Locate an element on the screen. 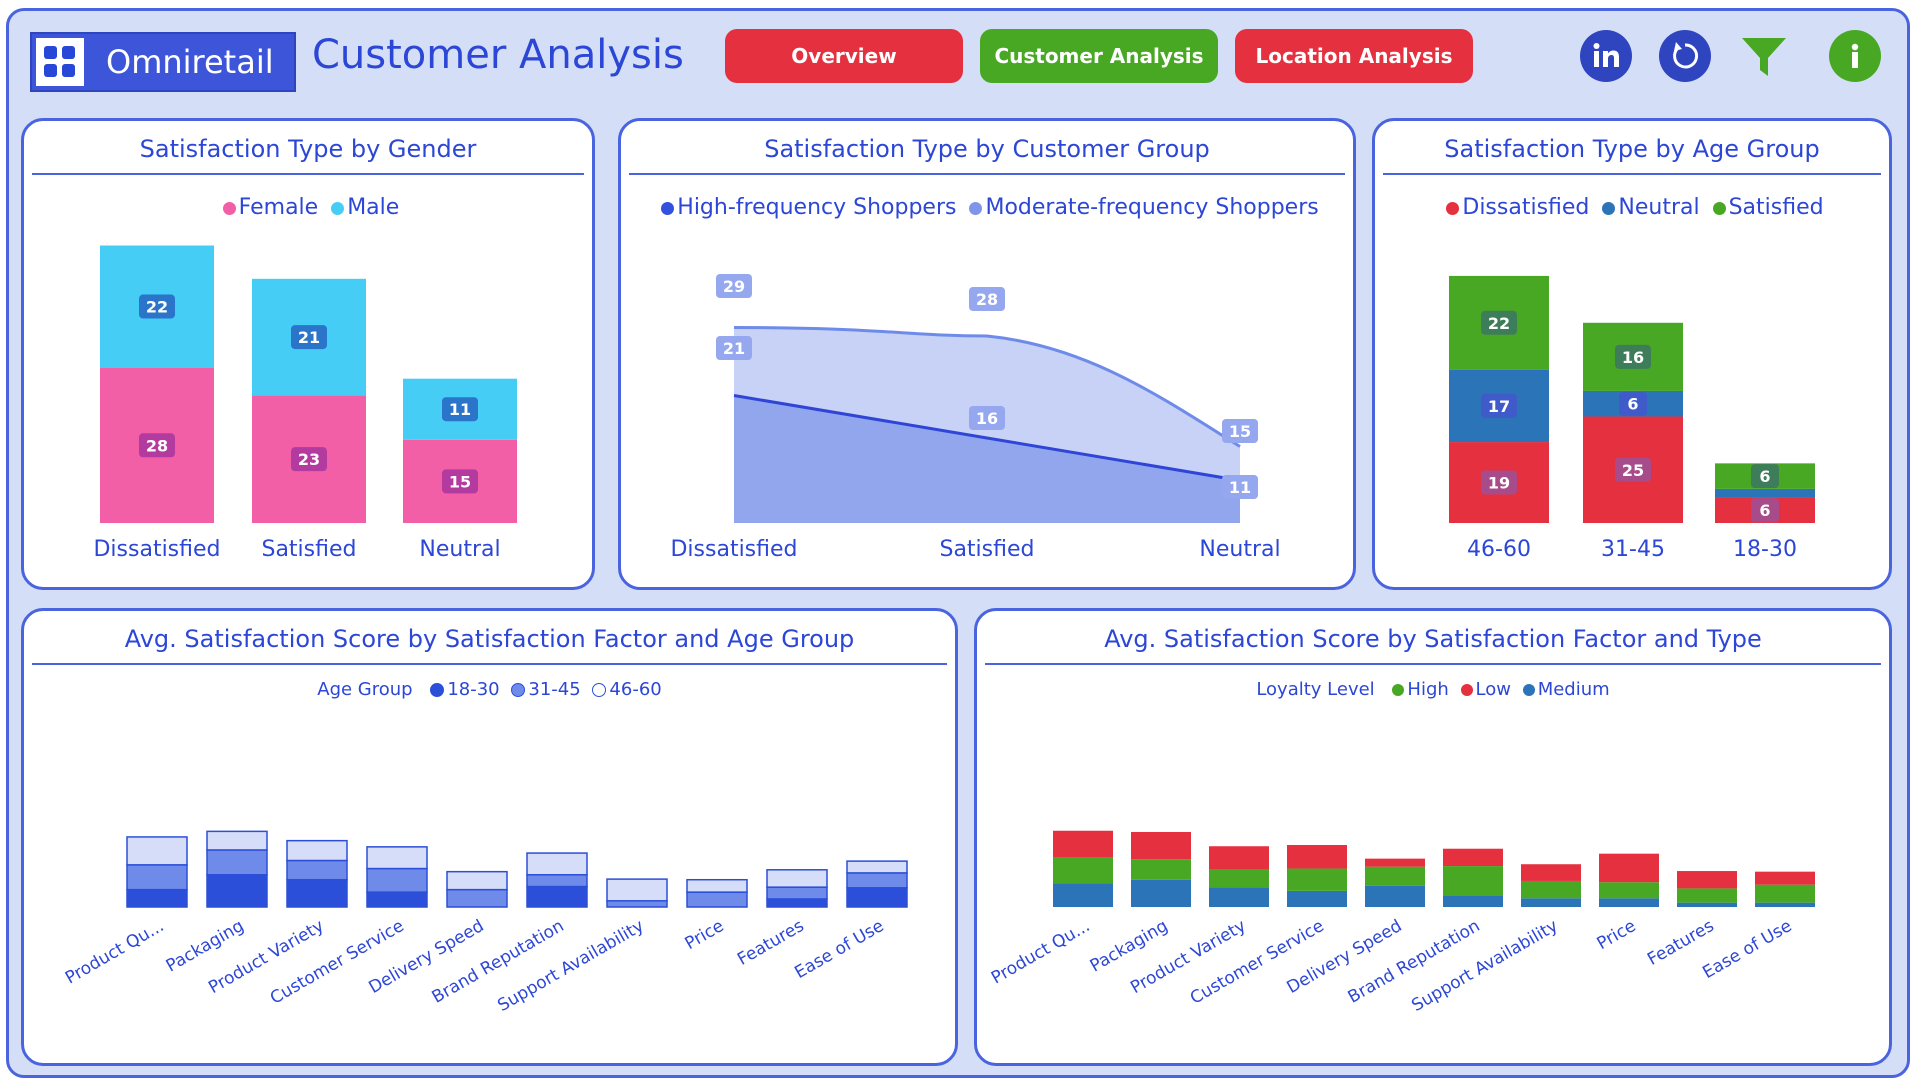 The image size is (1920, 1080). bar-medium-features is located at coordinates (1707, 904).